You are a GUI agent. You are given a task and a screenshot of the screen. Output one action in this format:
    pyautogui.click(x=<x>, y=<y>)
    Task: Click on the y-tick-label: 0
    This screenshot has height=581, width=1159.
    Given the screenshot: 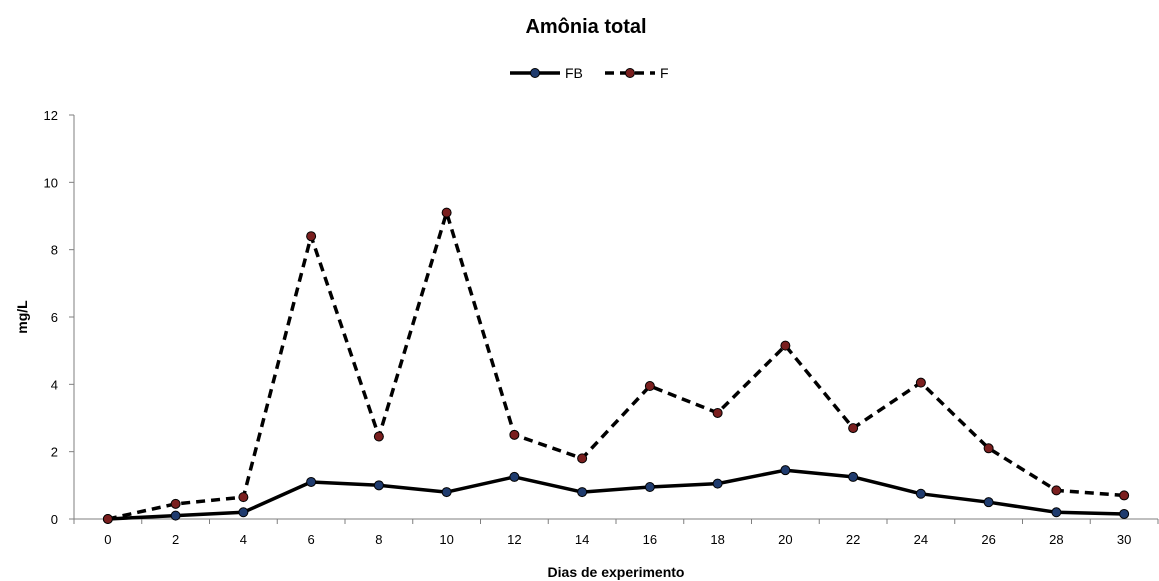 What is the action you would take?
    pyautogui.click(x=54, y=519)
    